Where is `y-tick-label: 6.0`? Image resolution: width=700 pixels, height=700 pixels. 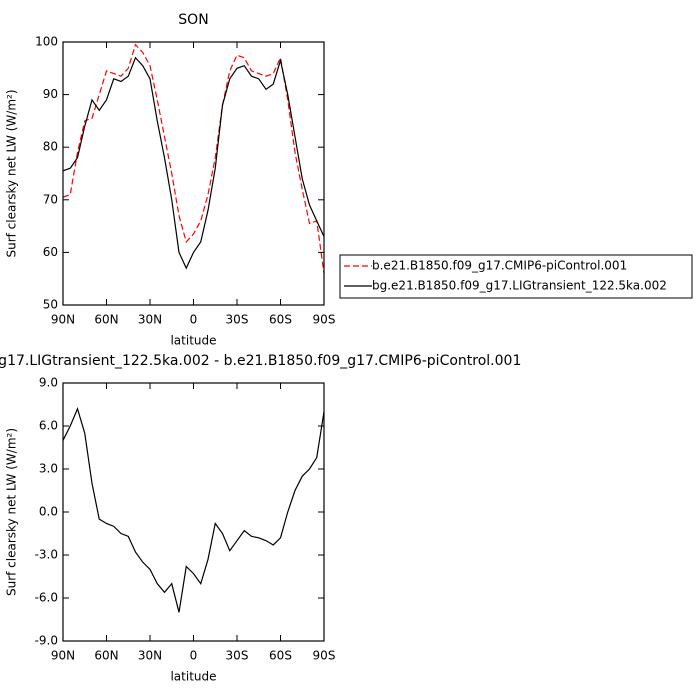
y-tick-label: 6.0 is located at coordinates (48, 426).